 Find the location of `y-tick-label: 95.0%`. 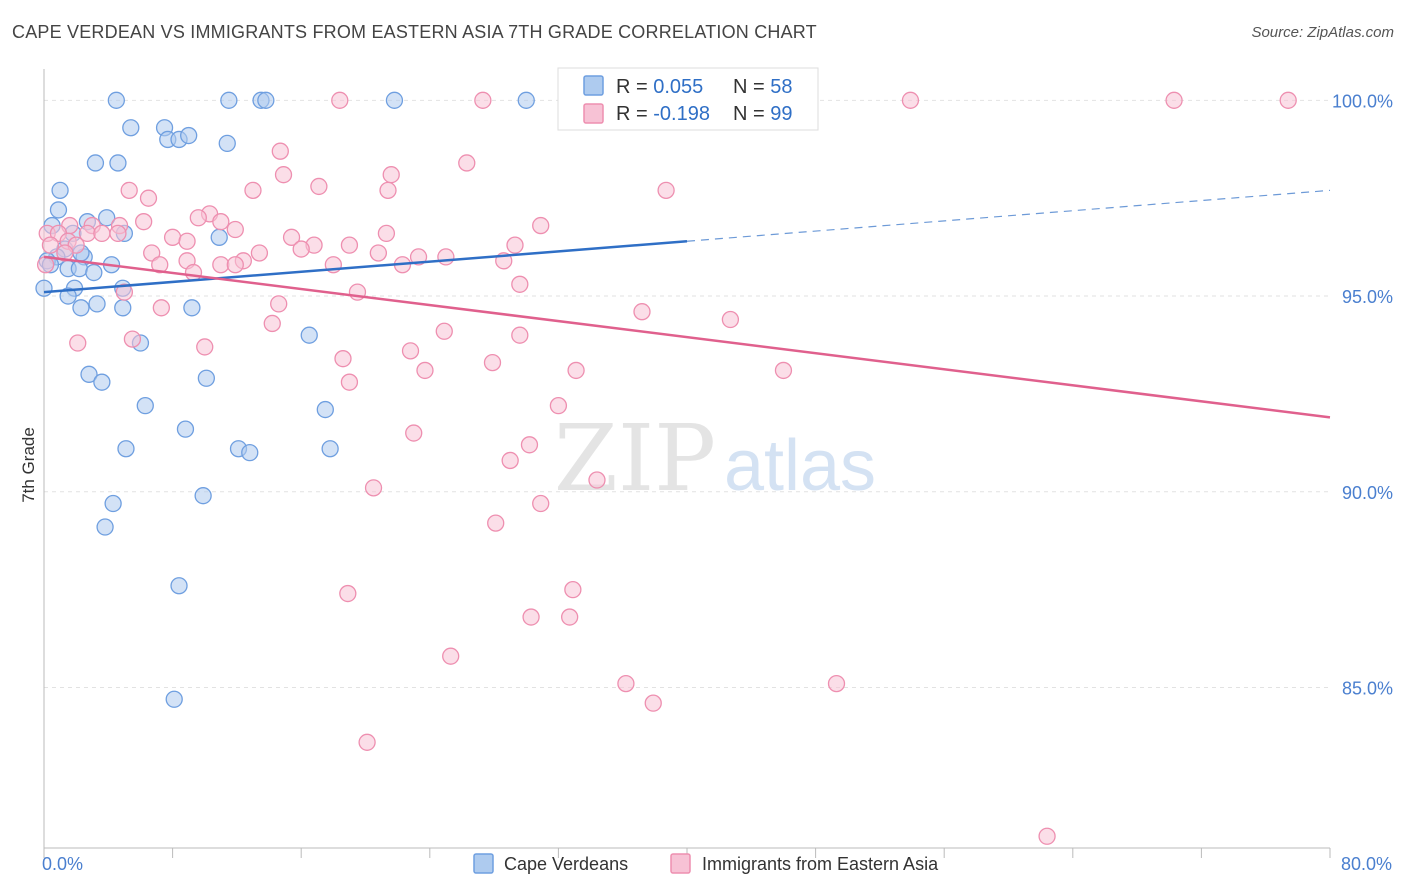

y-tick-label: 95.0% is located at coordinates (1367, 297).